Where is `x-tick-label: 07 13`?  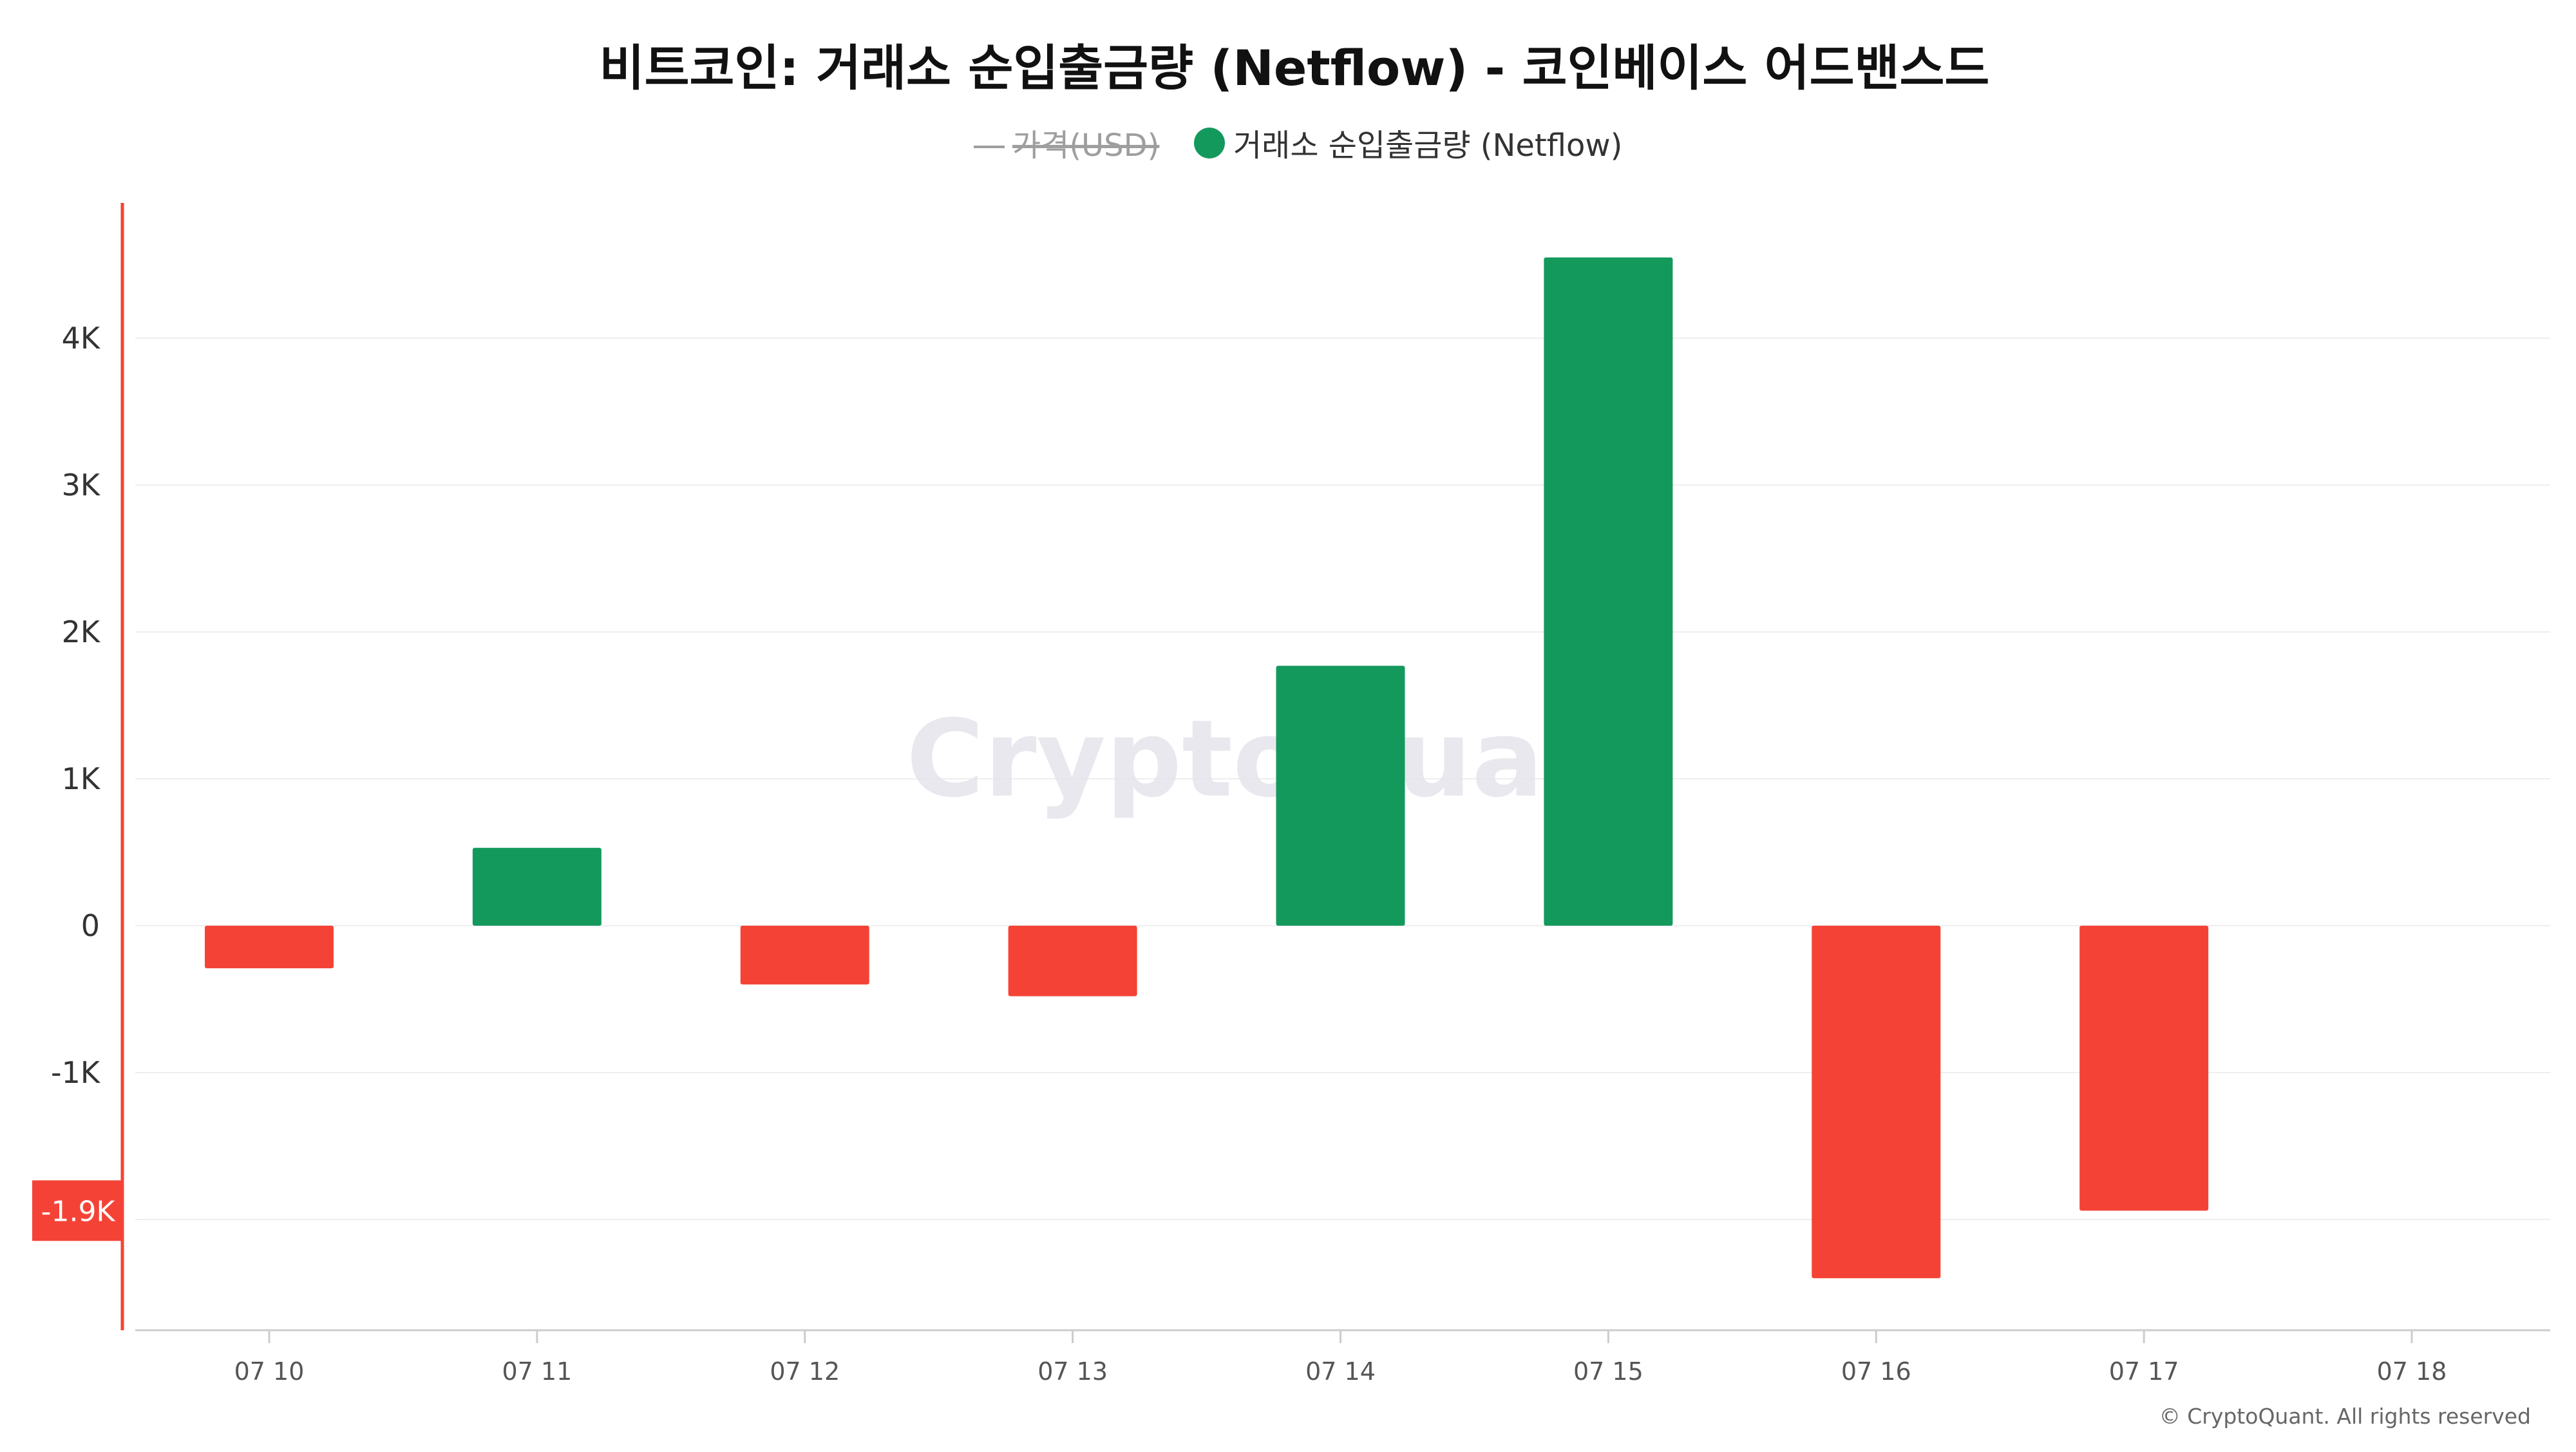 x-tick-label: 07 13 is located at coordinates (1072, 1371).